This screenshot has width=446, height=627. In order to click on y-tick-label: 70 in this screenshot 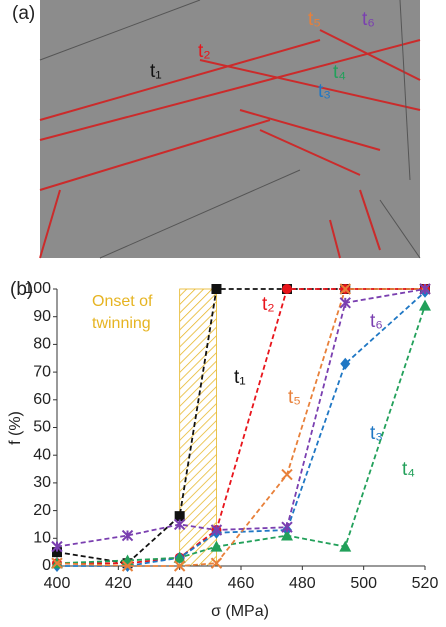, I will do `click(42, 371)`.